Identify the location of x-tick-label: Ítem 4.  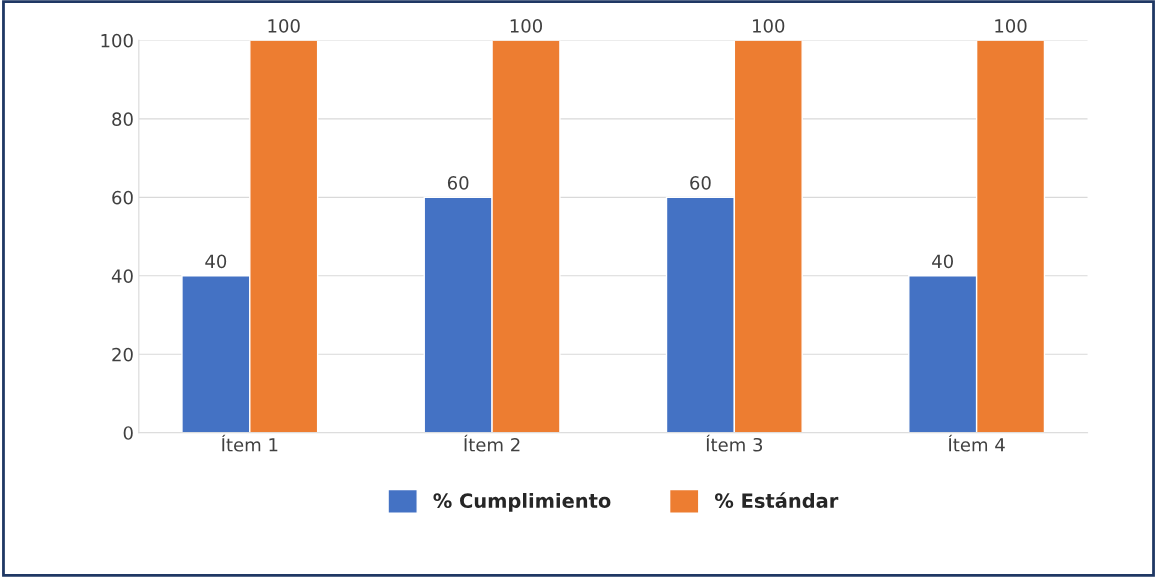
(976, 443).